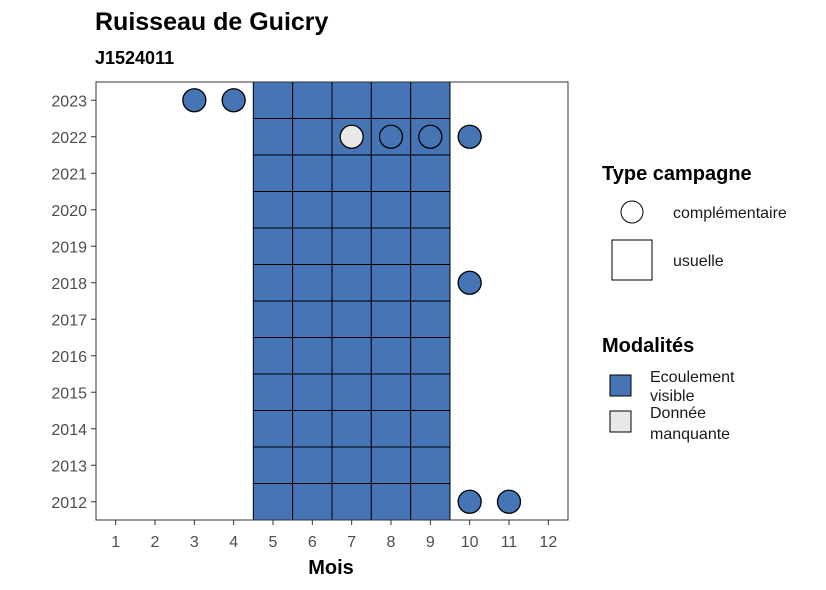  What do you see at coordinates (632, 212) in the screenshot?
I see `legend-circle-key` at bounding box center [632, 212].